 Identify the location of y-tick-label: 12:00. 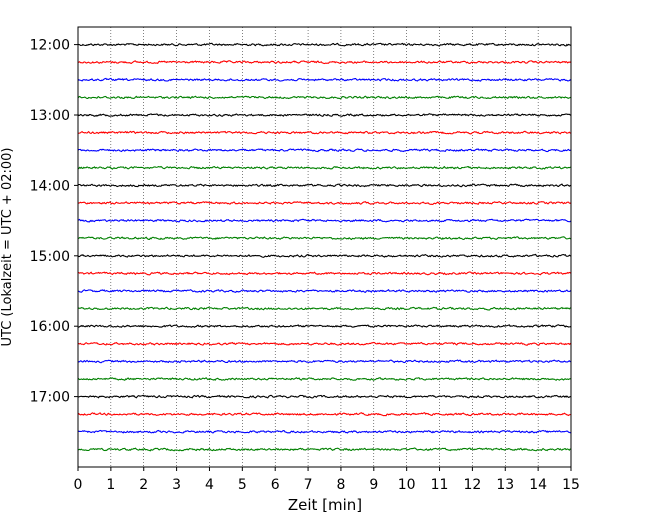
(50, 46).